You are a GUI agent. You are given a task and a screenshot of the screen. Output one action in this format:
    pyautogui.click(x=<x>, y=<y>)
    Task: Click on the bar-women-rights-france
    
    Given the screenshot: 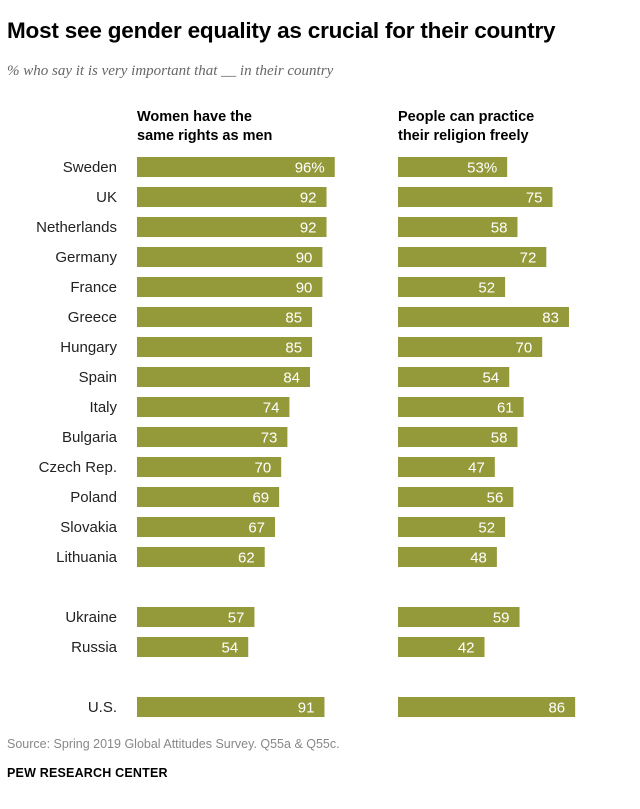 What is the action you would take?
    pyautogui.click(x=230, y=287)
    